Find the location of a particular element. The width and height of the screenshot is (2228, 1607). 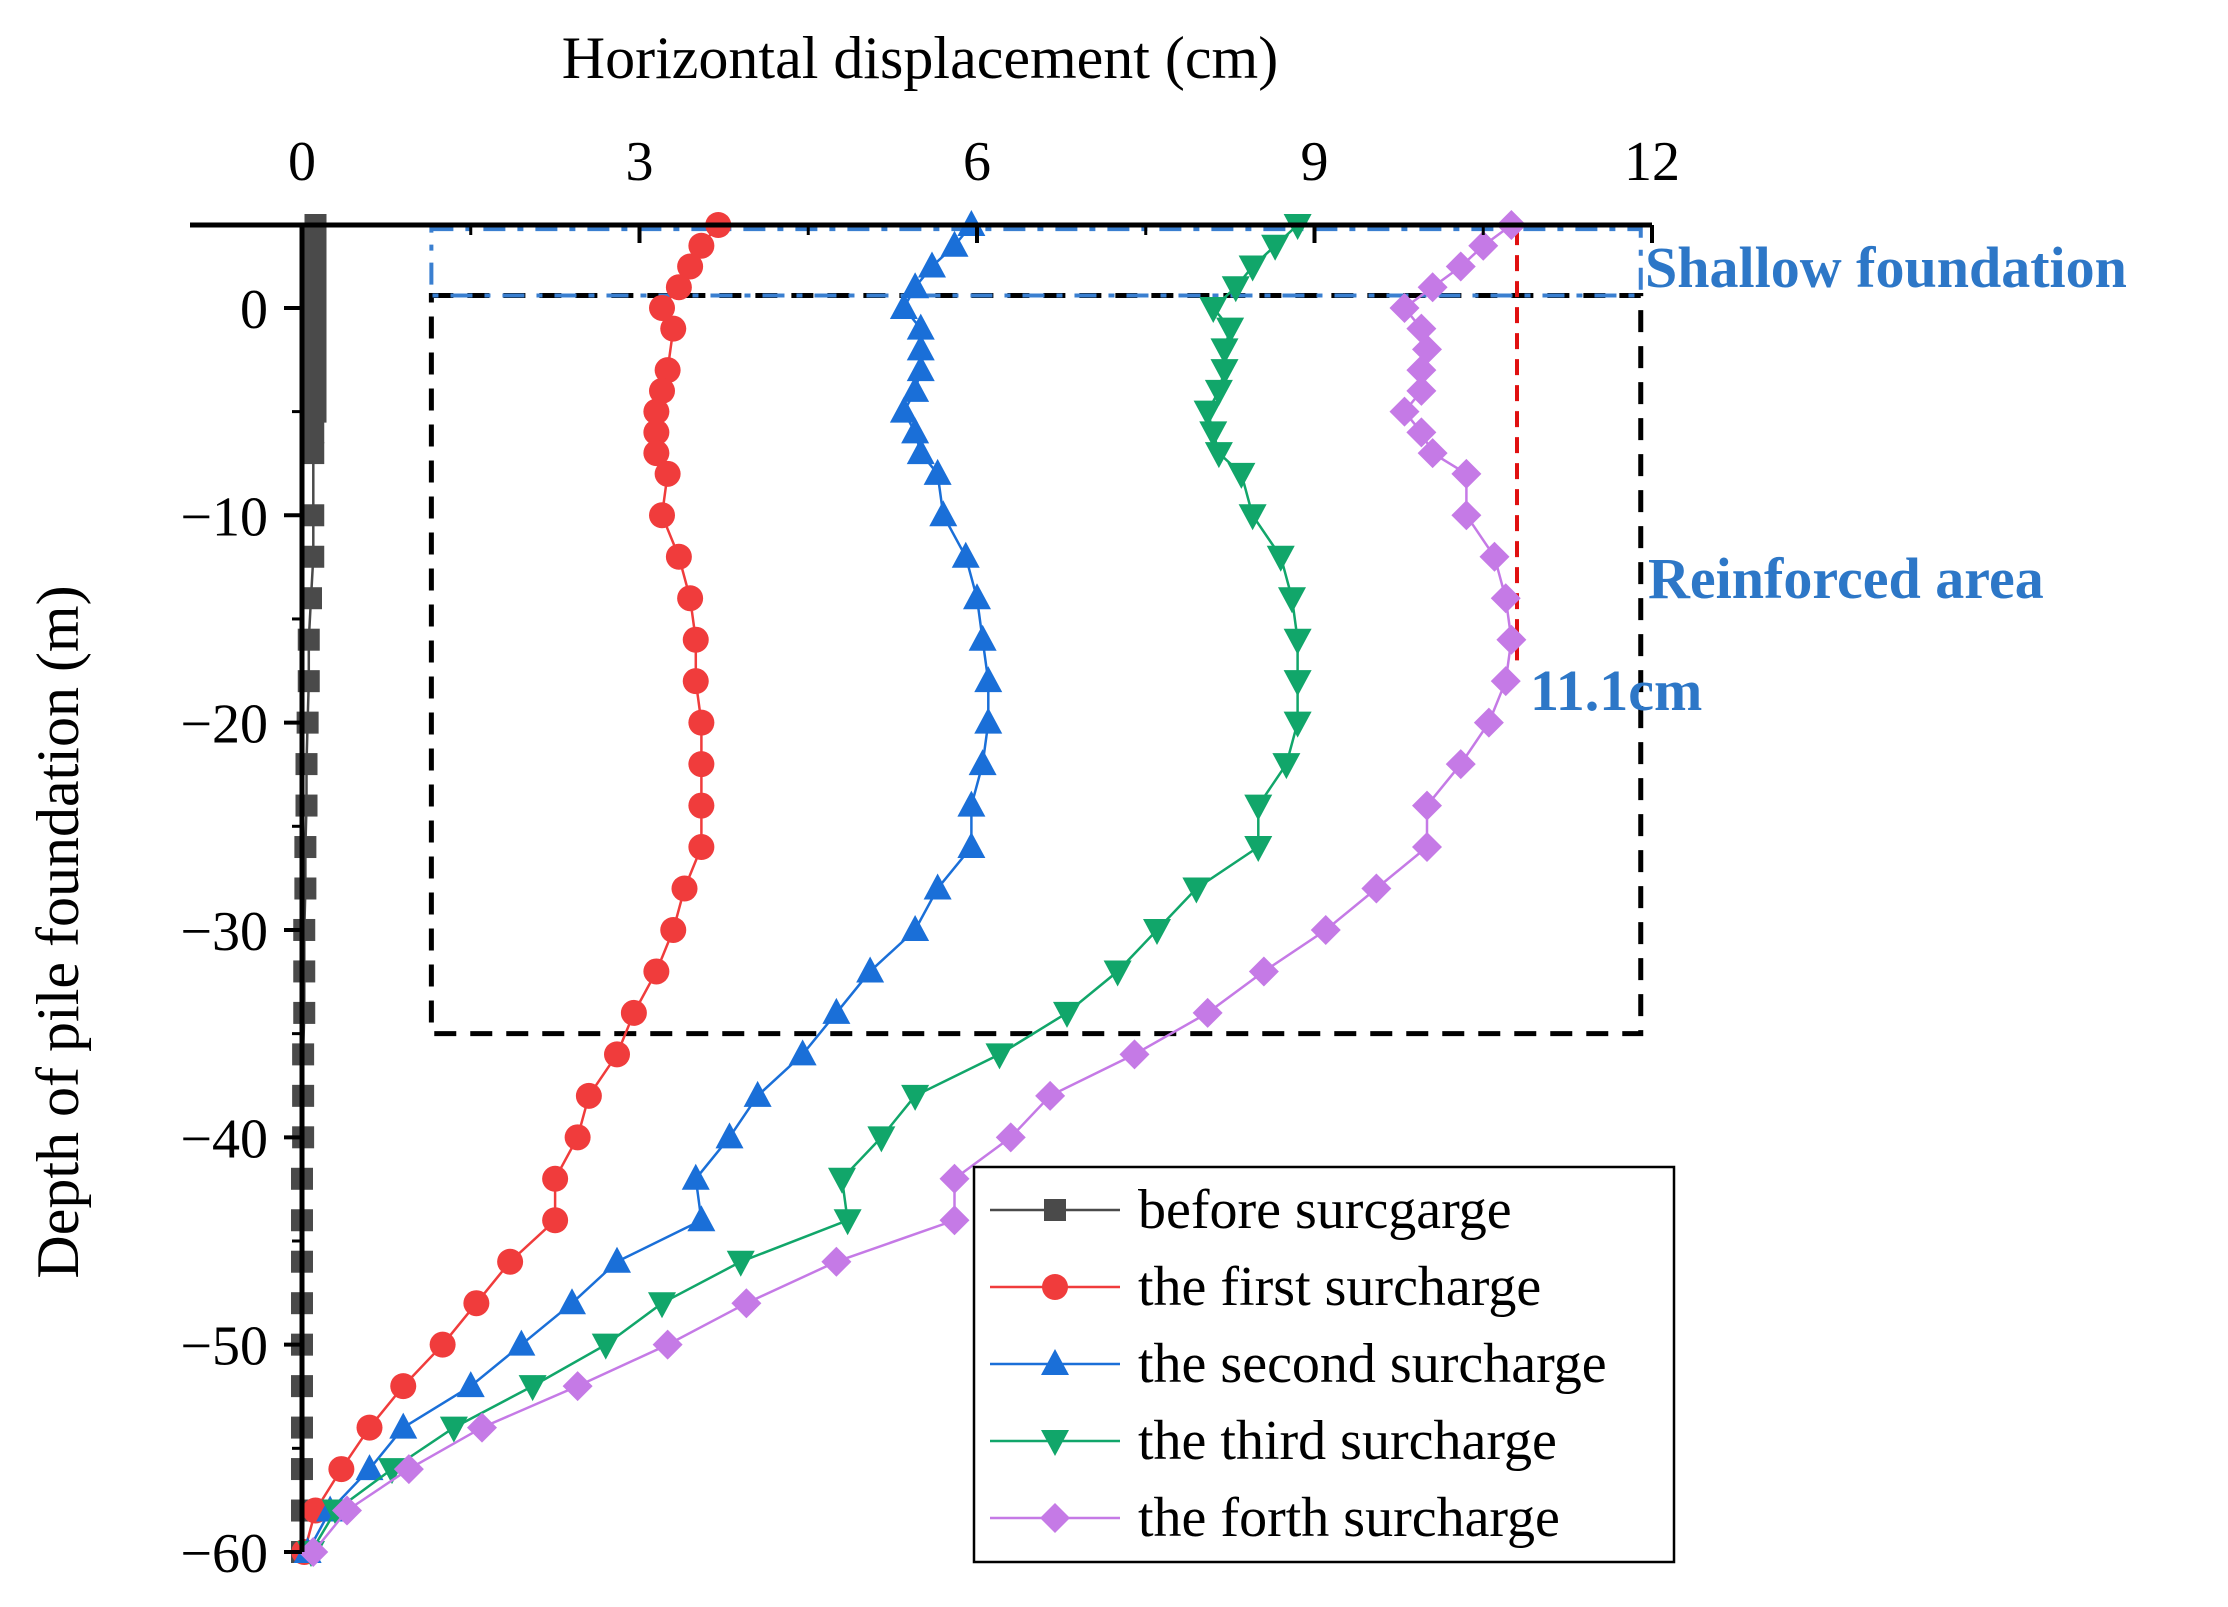

legend-item-before: before surcgarge is located at coordinates (1251, 1210).